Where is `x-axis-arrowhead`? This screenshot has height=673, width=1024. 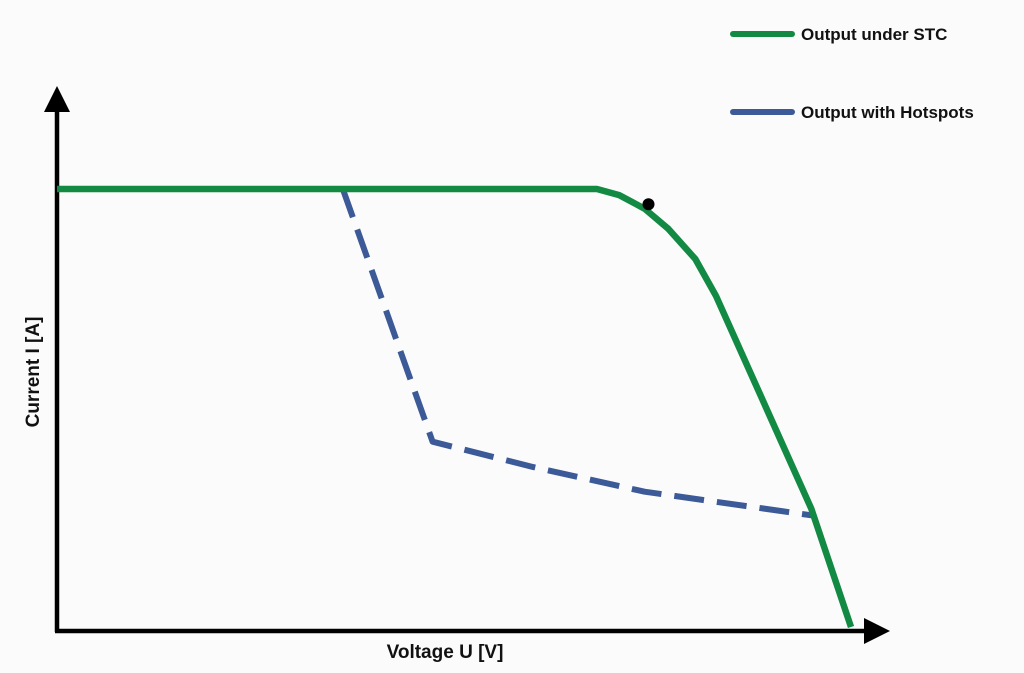 x-axis-arrowhead is located at coordinates (877, 631).